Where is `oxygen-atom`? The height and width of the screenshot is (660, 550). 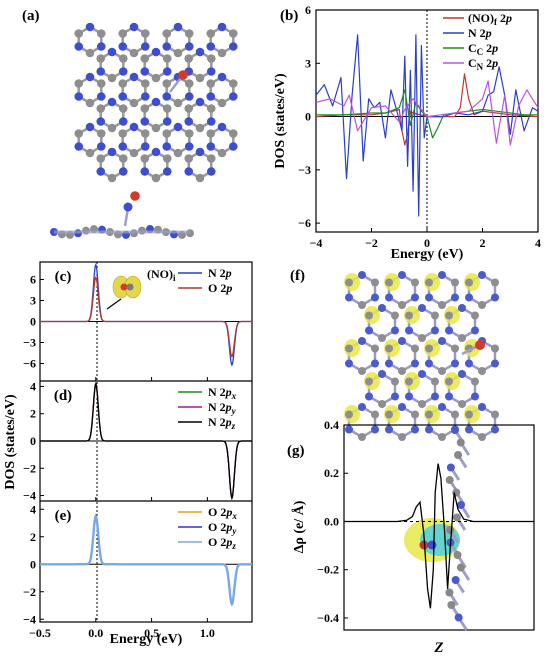 oxygen-atom is located at coordinates (183, 75).